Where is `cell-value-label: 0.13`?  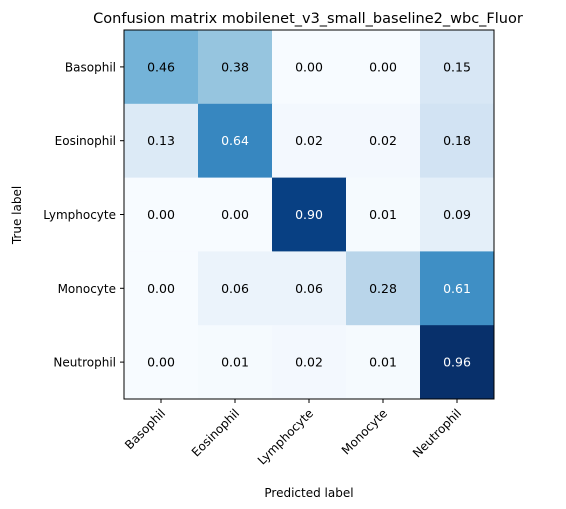
cell-value-label: 0.13 is located at coordinates (161, 140).